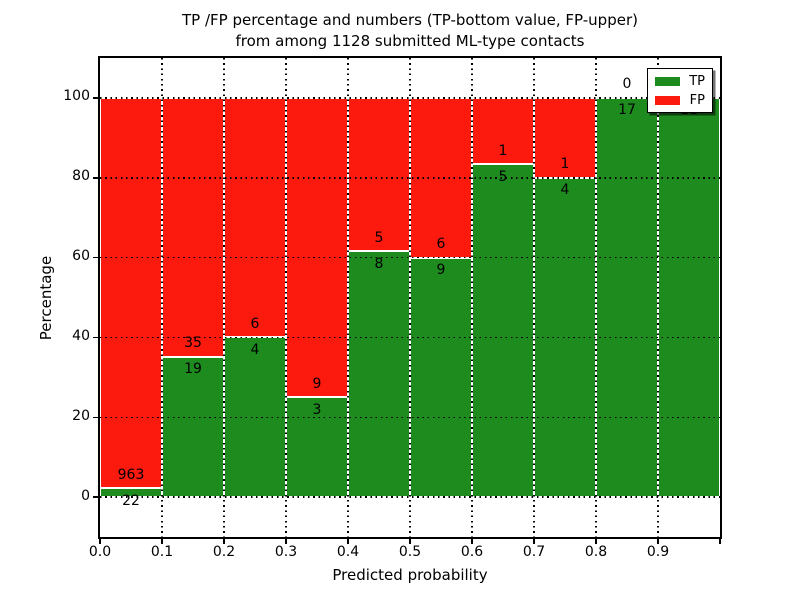 The width and height of the screenshot is (800, 600). Describe the element at coordinates (81, 335) in the screenshot. I see `y-tick-label: 40` at that location.